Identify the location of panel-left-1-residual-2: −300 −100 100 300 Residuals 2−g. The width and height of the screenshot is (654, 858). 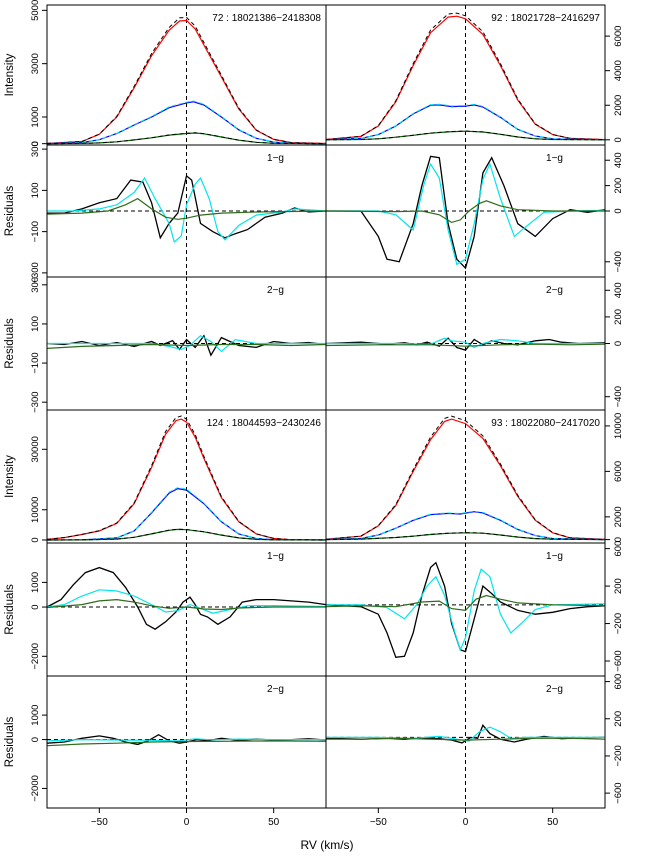
(165, 344).